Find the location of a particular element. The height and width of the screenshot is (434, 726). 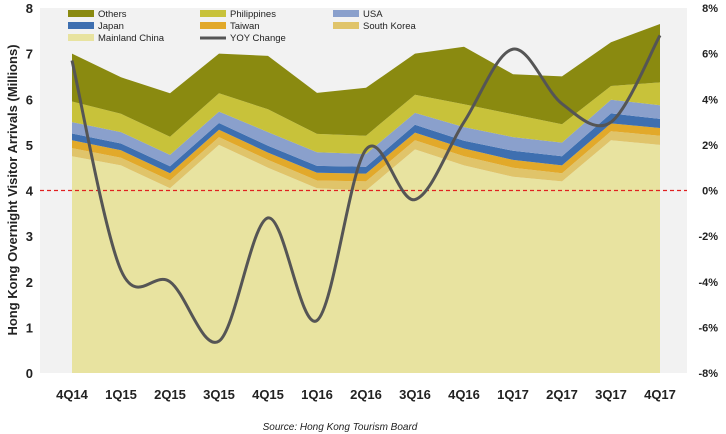

y2-tick-label: -4% is located at coordinates (708, 283).